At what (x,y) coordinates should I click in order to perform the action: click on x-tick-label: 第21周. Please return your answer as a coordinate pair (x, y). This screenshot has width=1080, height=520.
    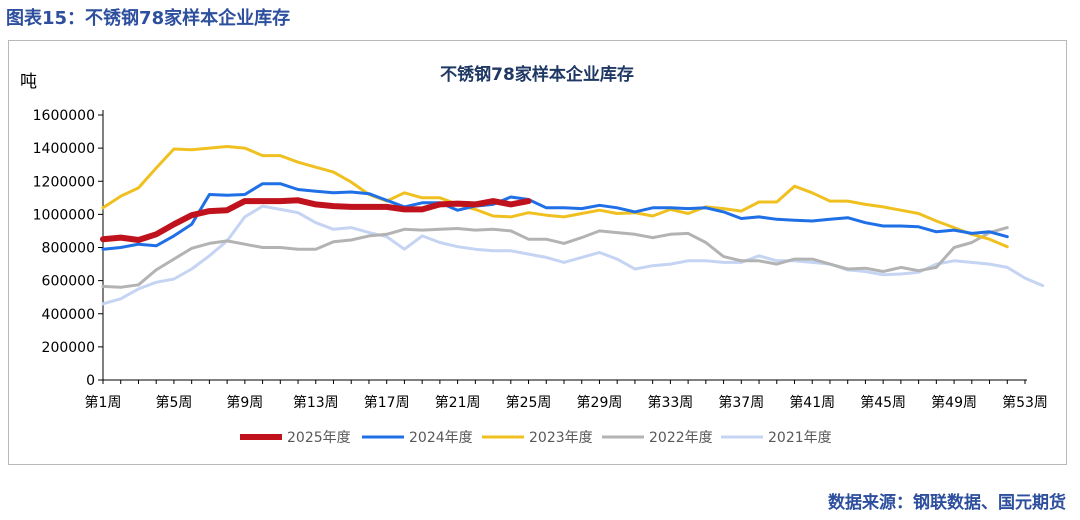
    Looking at the image, I should click on (458, 402).